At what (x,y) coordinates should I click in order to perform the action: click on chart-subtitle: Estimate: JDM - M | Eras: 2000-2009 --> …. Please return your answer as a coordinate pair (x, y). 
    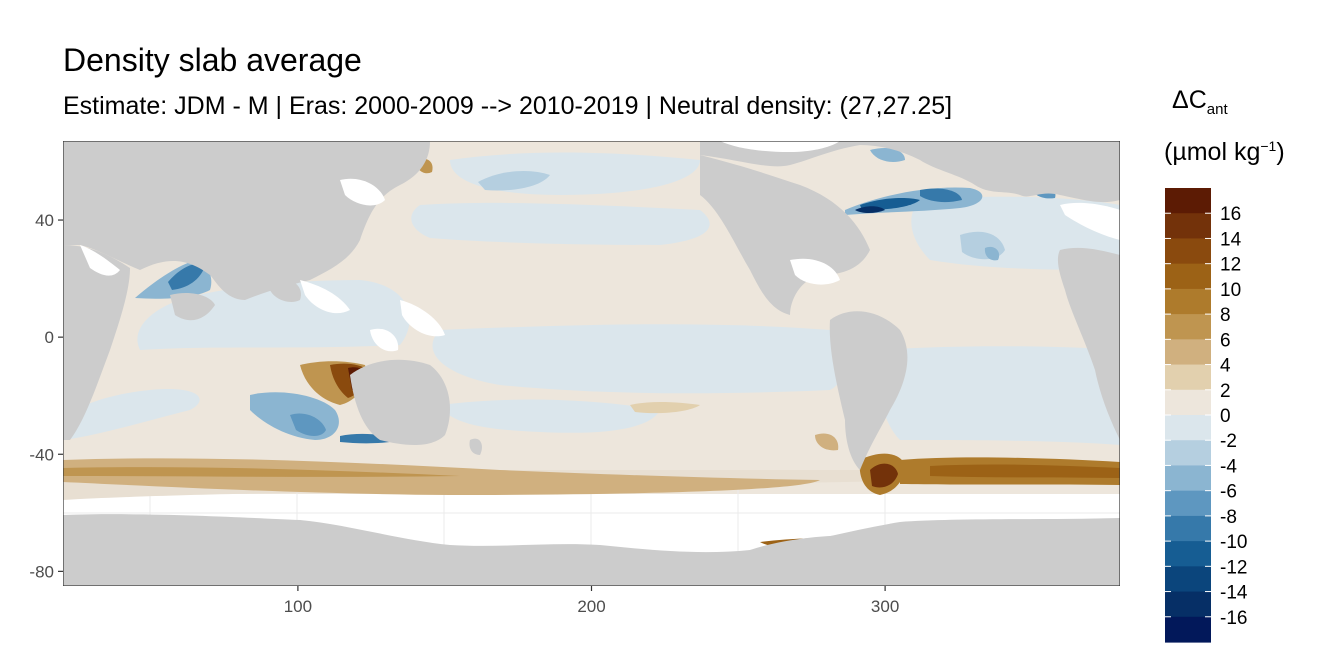
    Looking at the image, I should click on (508, 106).